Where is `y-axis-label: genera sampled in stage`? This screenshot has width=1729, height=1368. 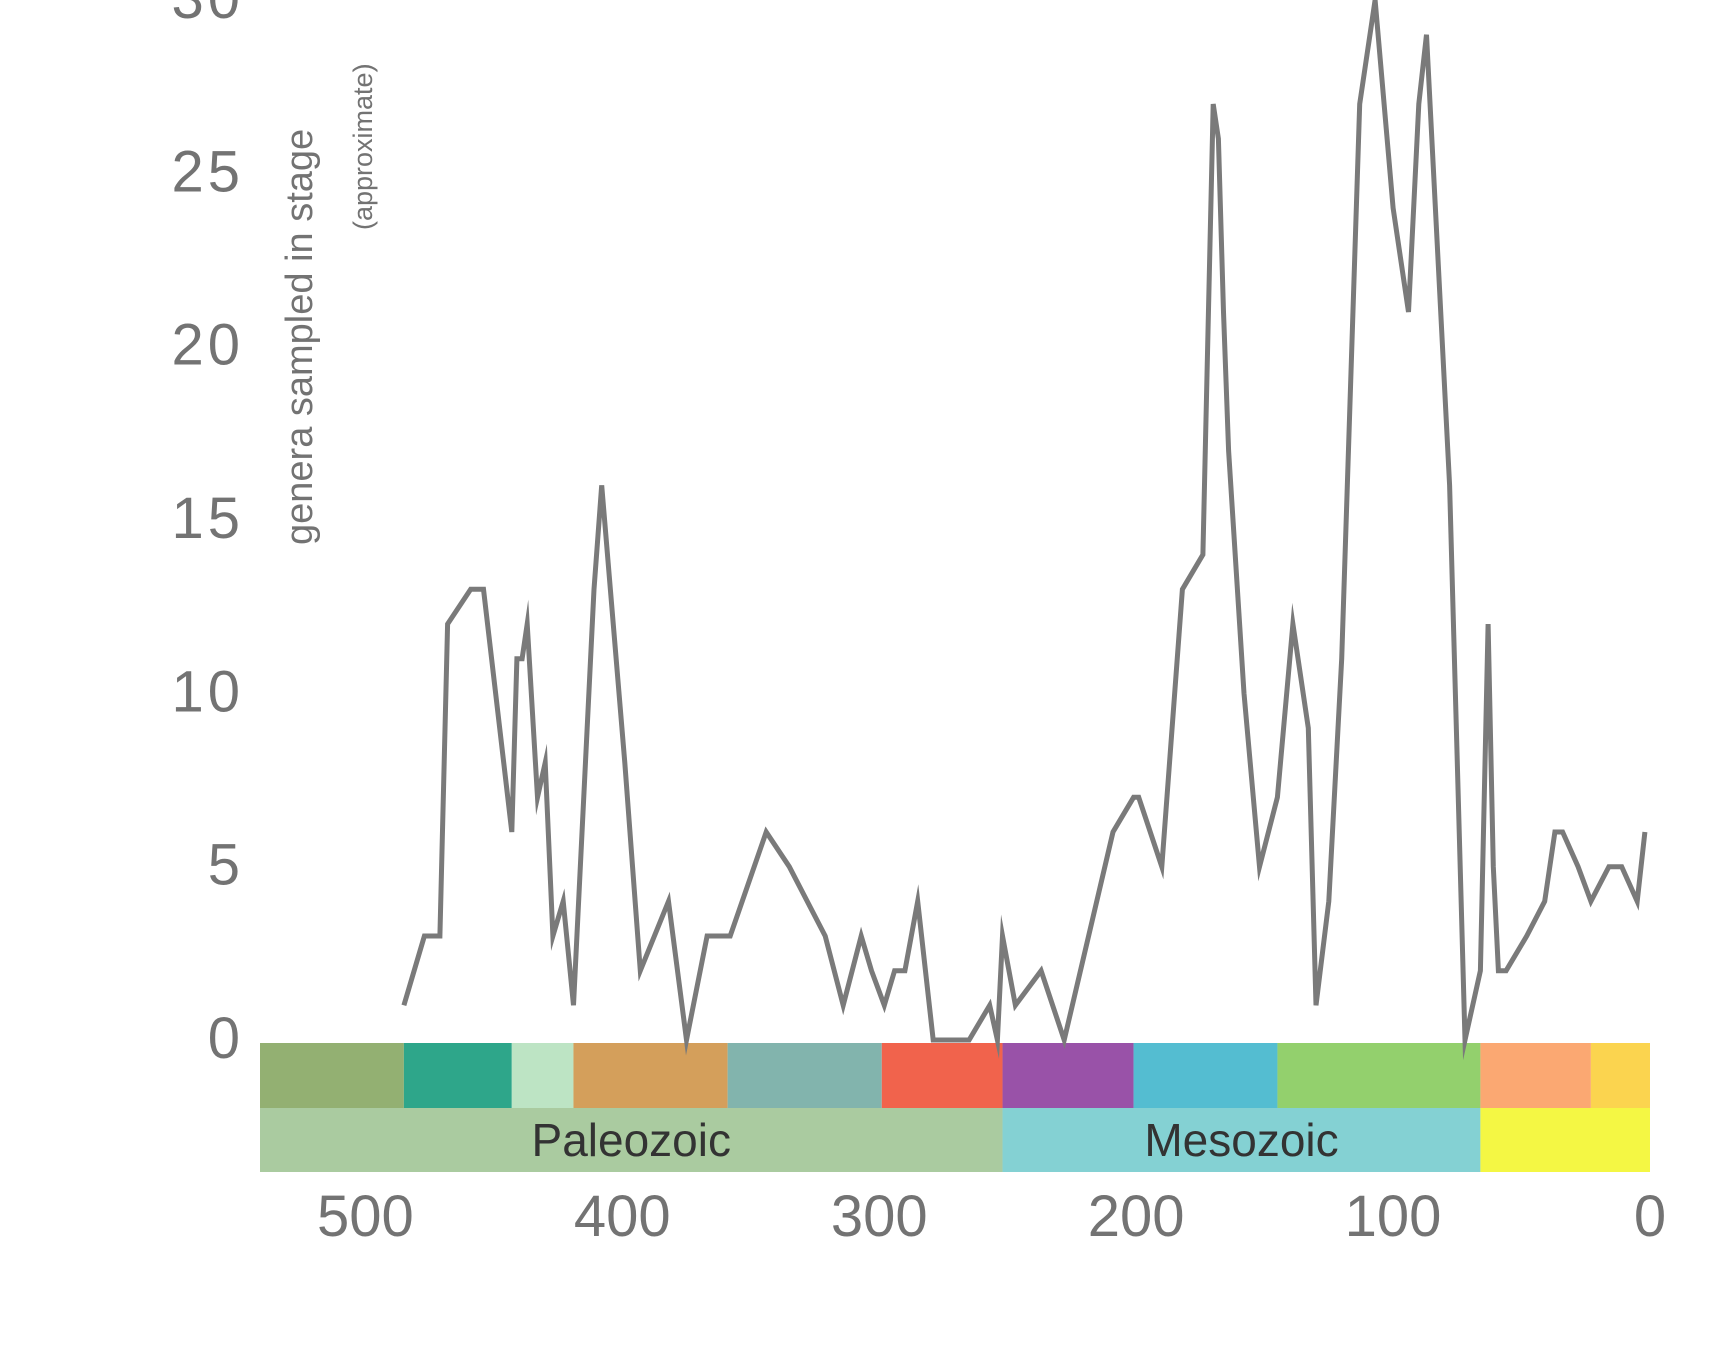
y-axis-label: genera sampled in stage is located at coordinates (300, 337).